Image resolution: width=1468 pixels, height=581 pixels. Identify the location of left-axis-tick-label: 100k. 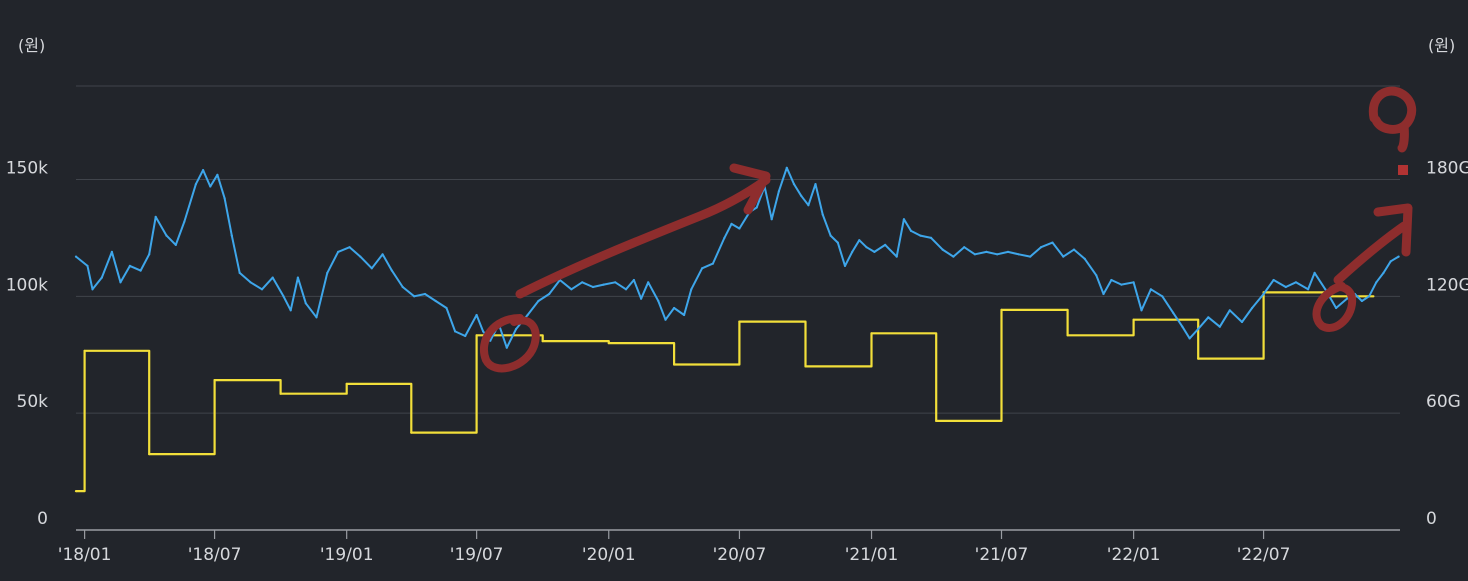
(27, 285).